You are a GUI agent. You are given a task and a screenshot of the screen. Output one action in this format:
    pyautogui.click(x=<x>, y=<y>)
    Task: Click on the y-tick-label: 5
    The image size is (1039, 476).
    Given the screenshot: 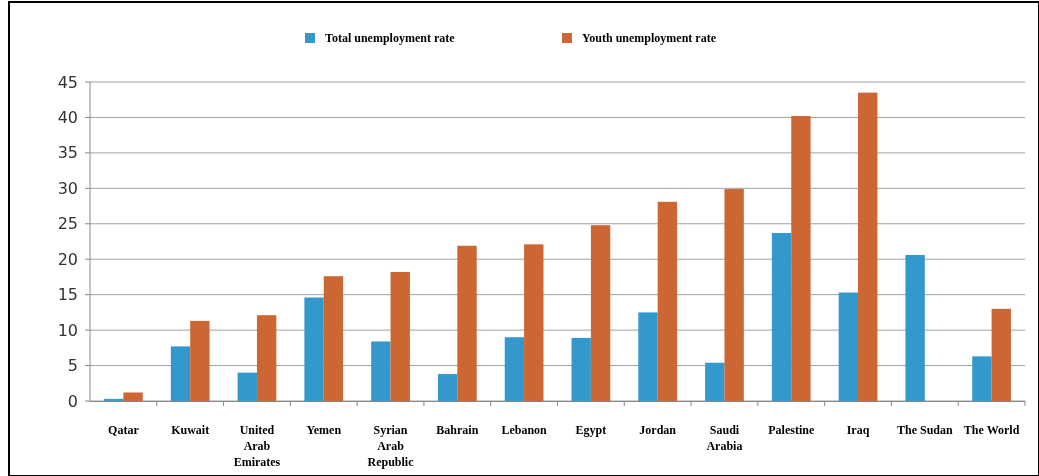 What is the action you would take?
    pyautogui.click(x=72, y=366)
    